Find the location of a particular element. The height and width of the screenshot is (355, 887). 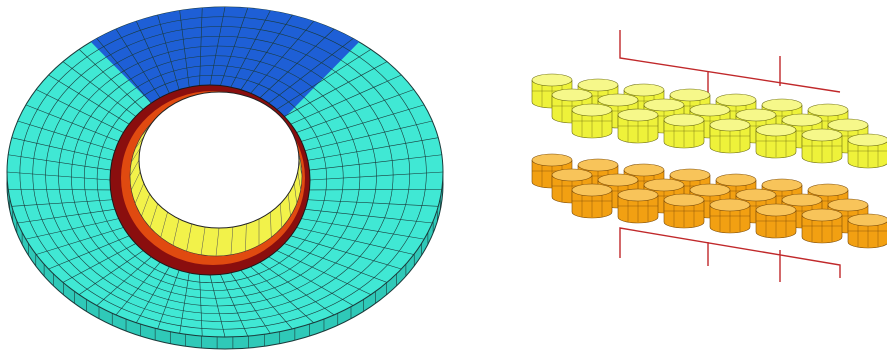

hole is located at coordinates (219, 160).